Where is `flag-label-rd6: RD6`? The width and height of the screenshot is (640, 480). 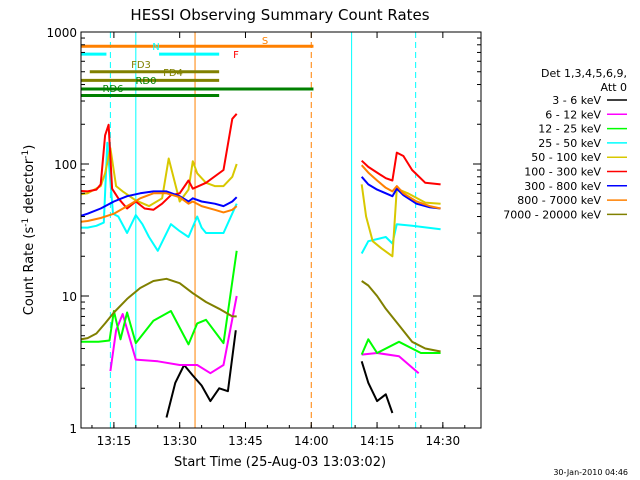 flag-label-rd6: RD6 is located at coordinates (112, 89).